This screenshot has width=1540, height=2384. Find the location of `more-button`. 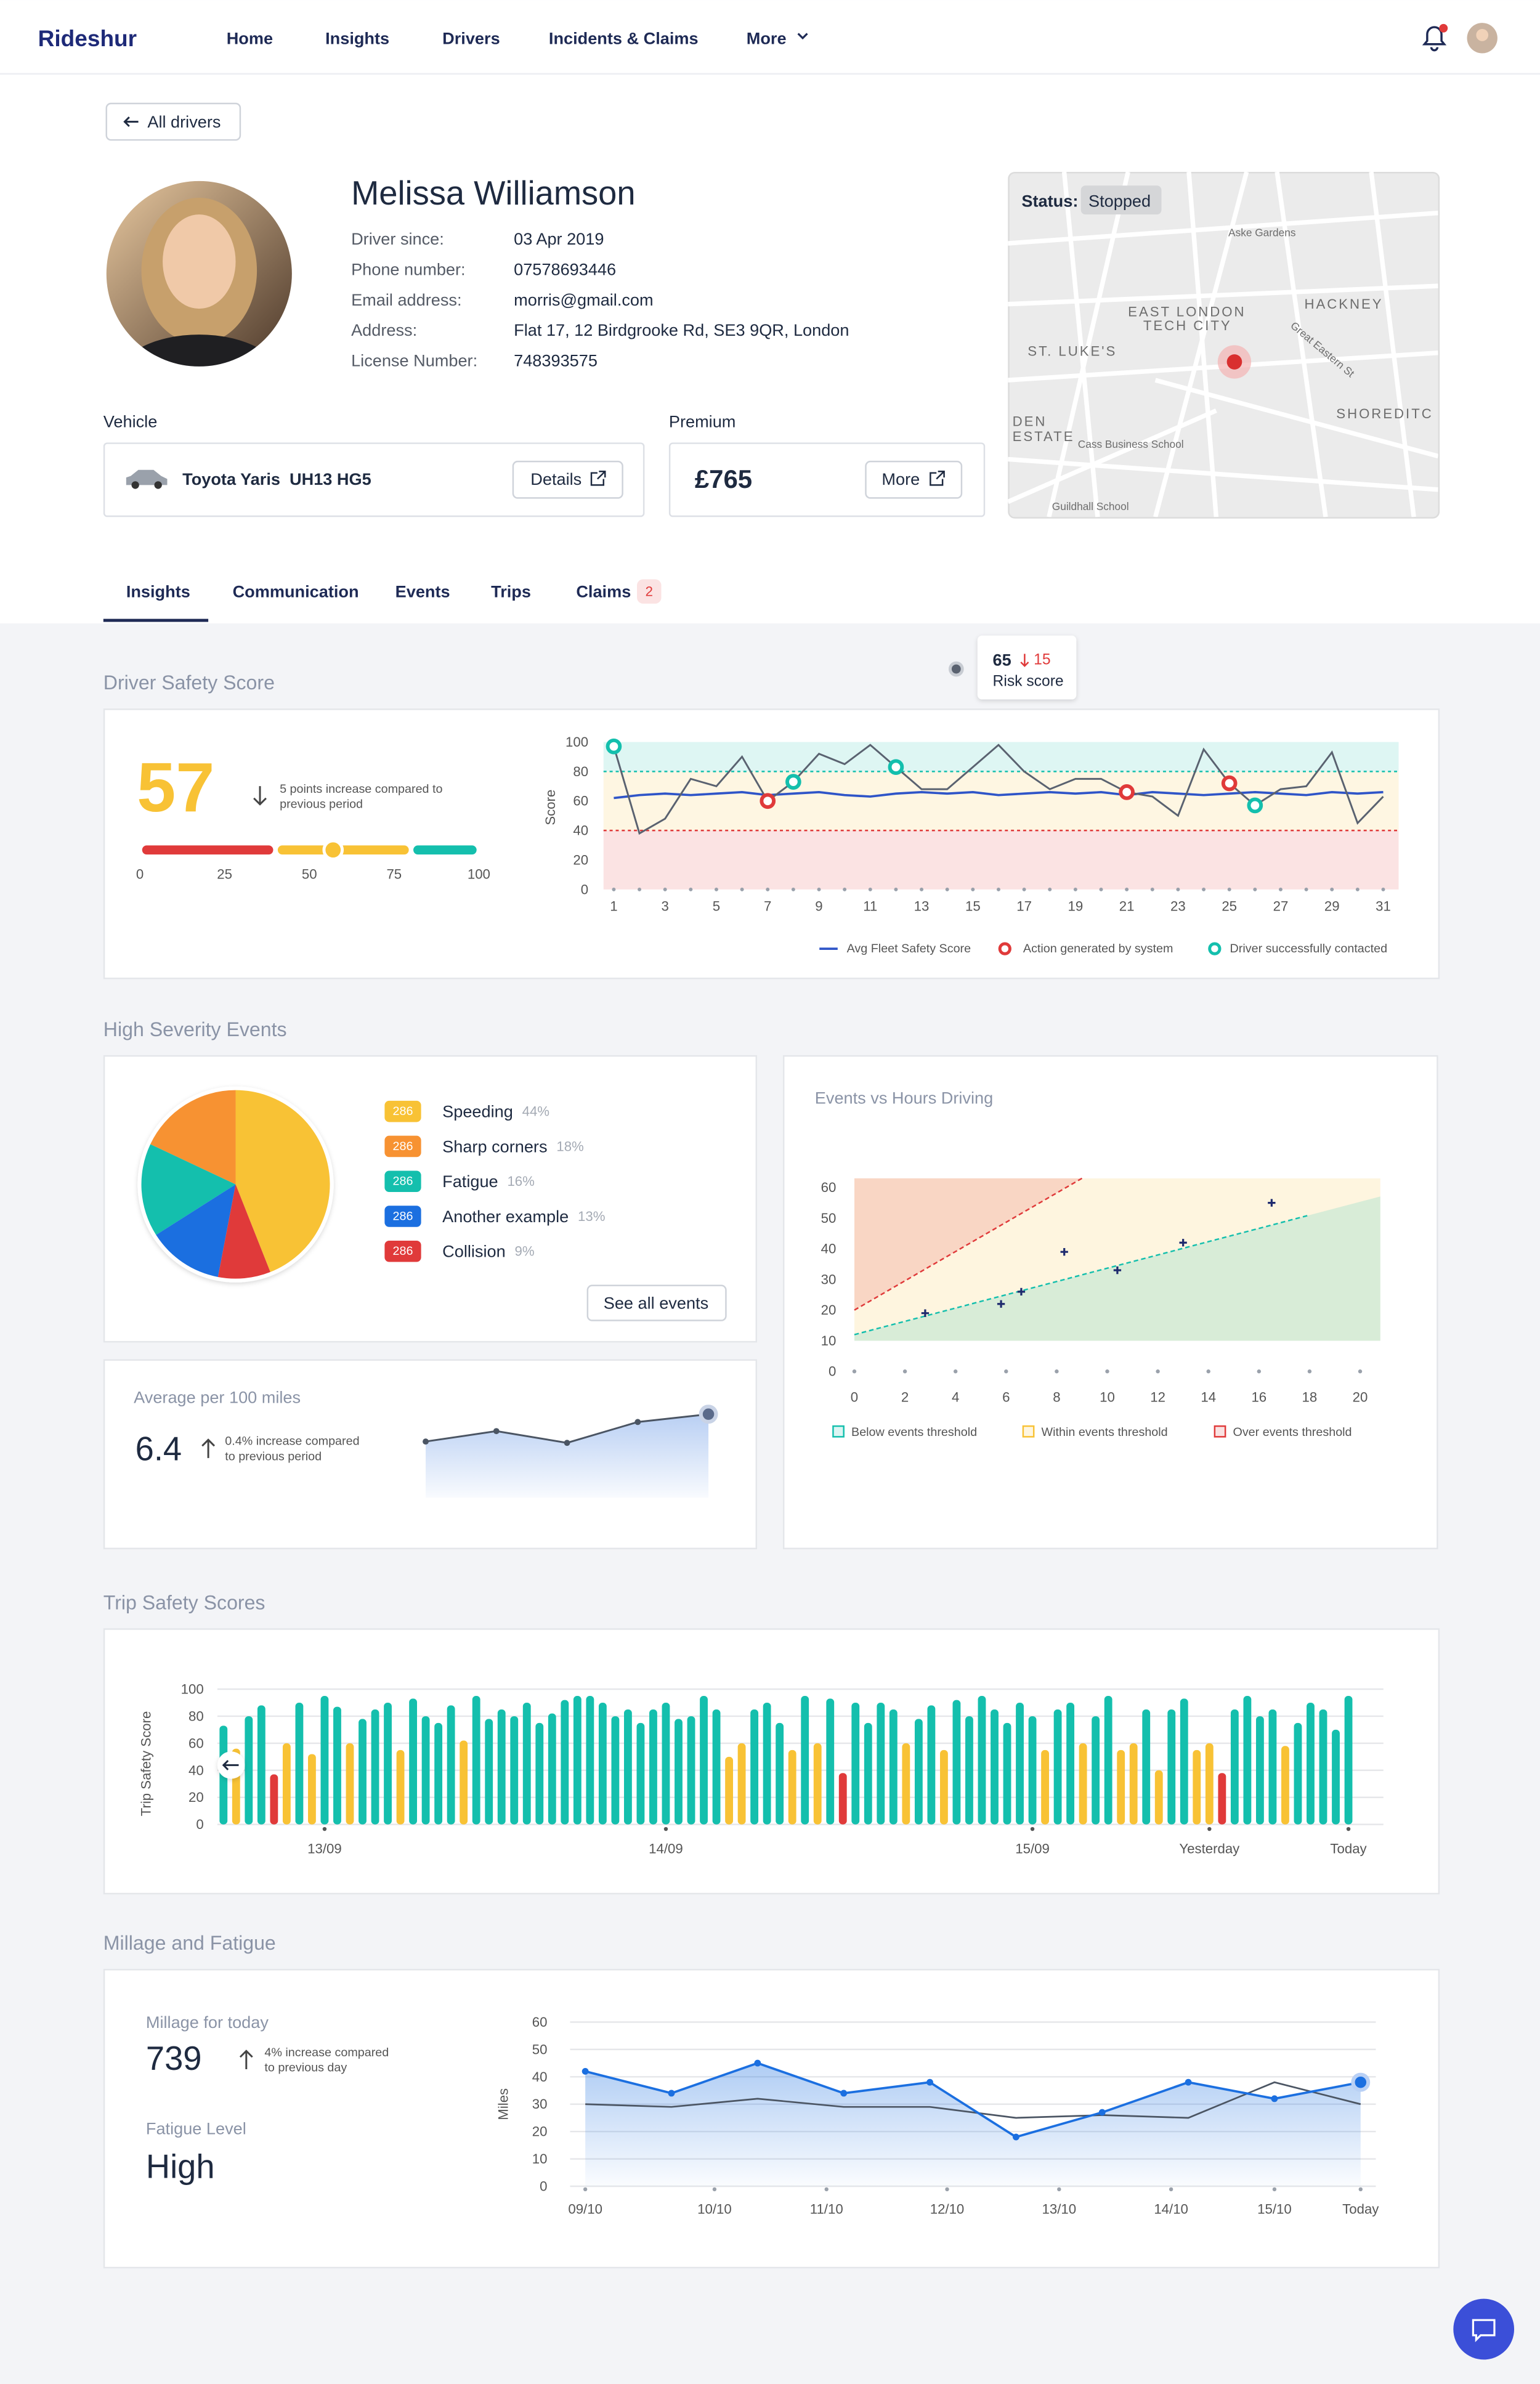

more-button is located at coordinates (914, 479).